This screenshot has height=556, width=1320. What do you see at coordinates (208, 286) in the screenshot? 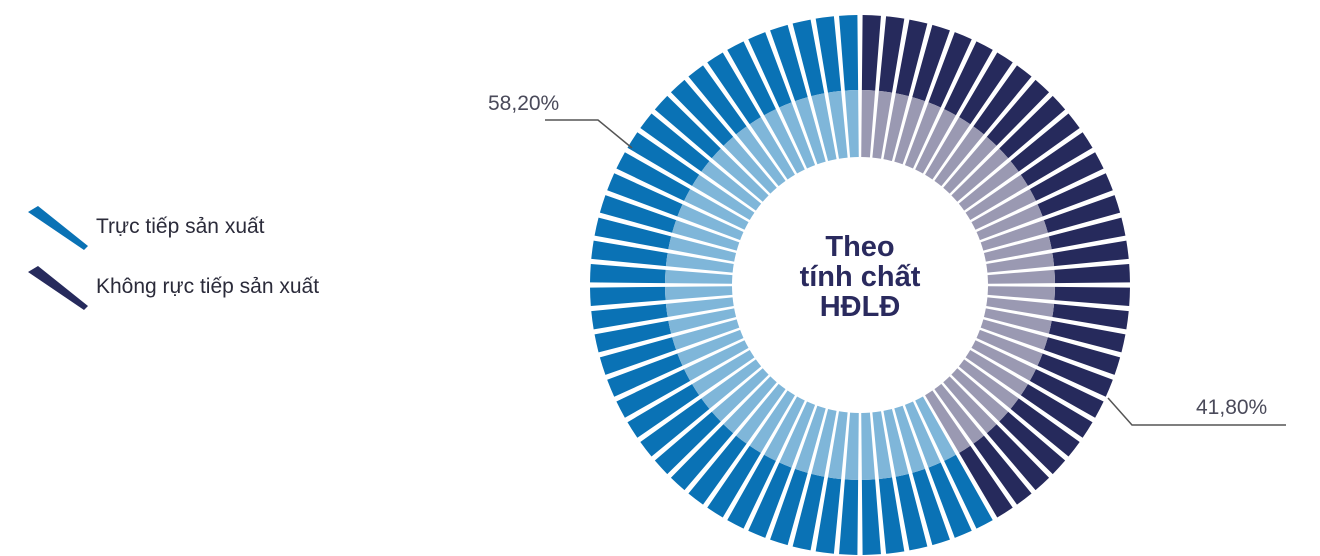
I see `legend-label-khong-truc-tiep: Không rực tiếp sản xuất` at bounding box center [208, 286].